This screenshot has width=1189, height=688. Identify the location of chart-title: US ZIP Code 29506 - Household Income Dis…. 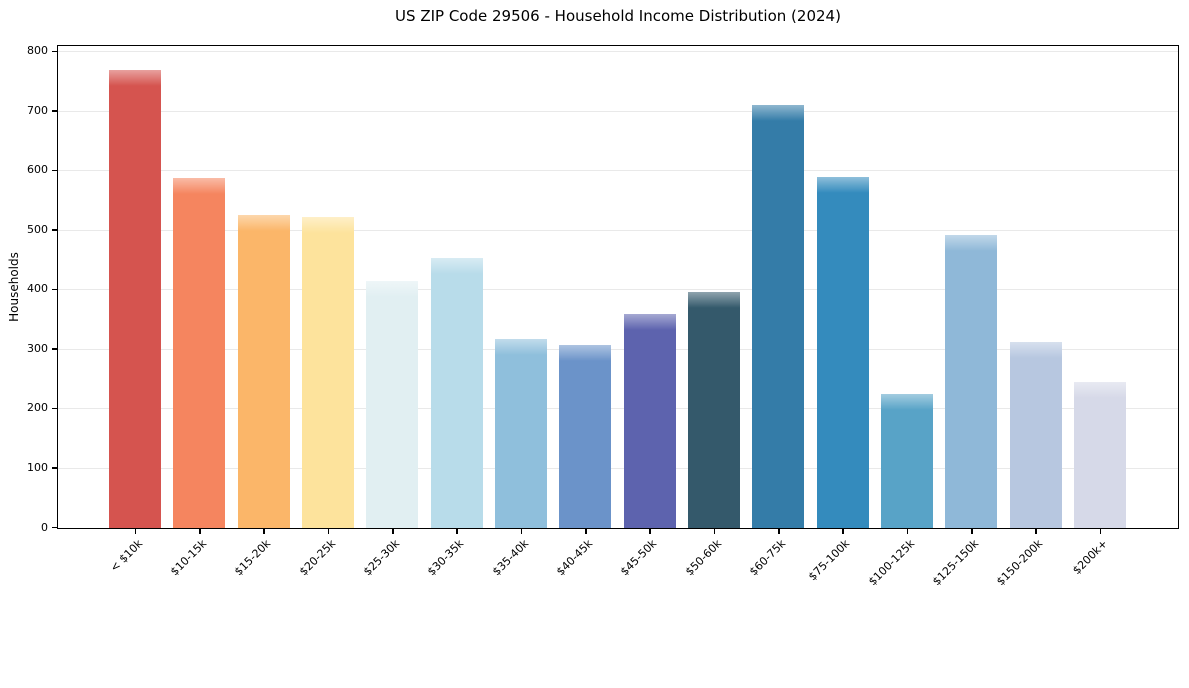
(618, 16).